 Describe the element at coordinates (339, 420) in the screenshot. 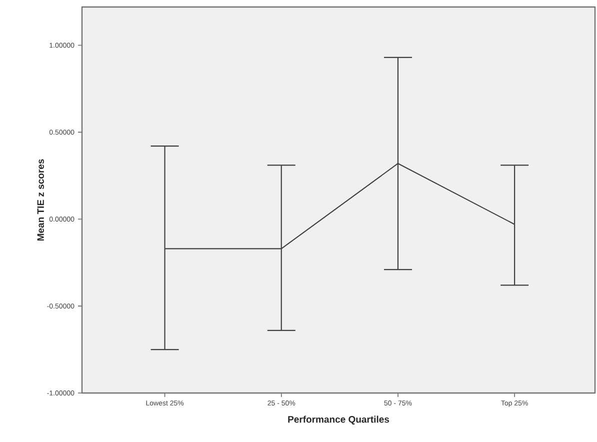

I see `x-axis-title: Performance Quartiles` at that location.